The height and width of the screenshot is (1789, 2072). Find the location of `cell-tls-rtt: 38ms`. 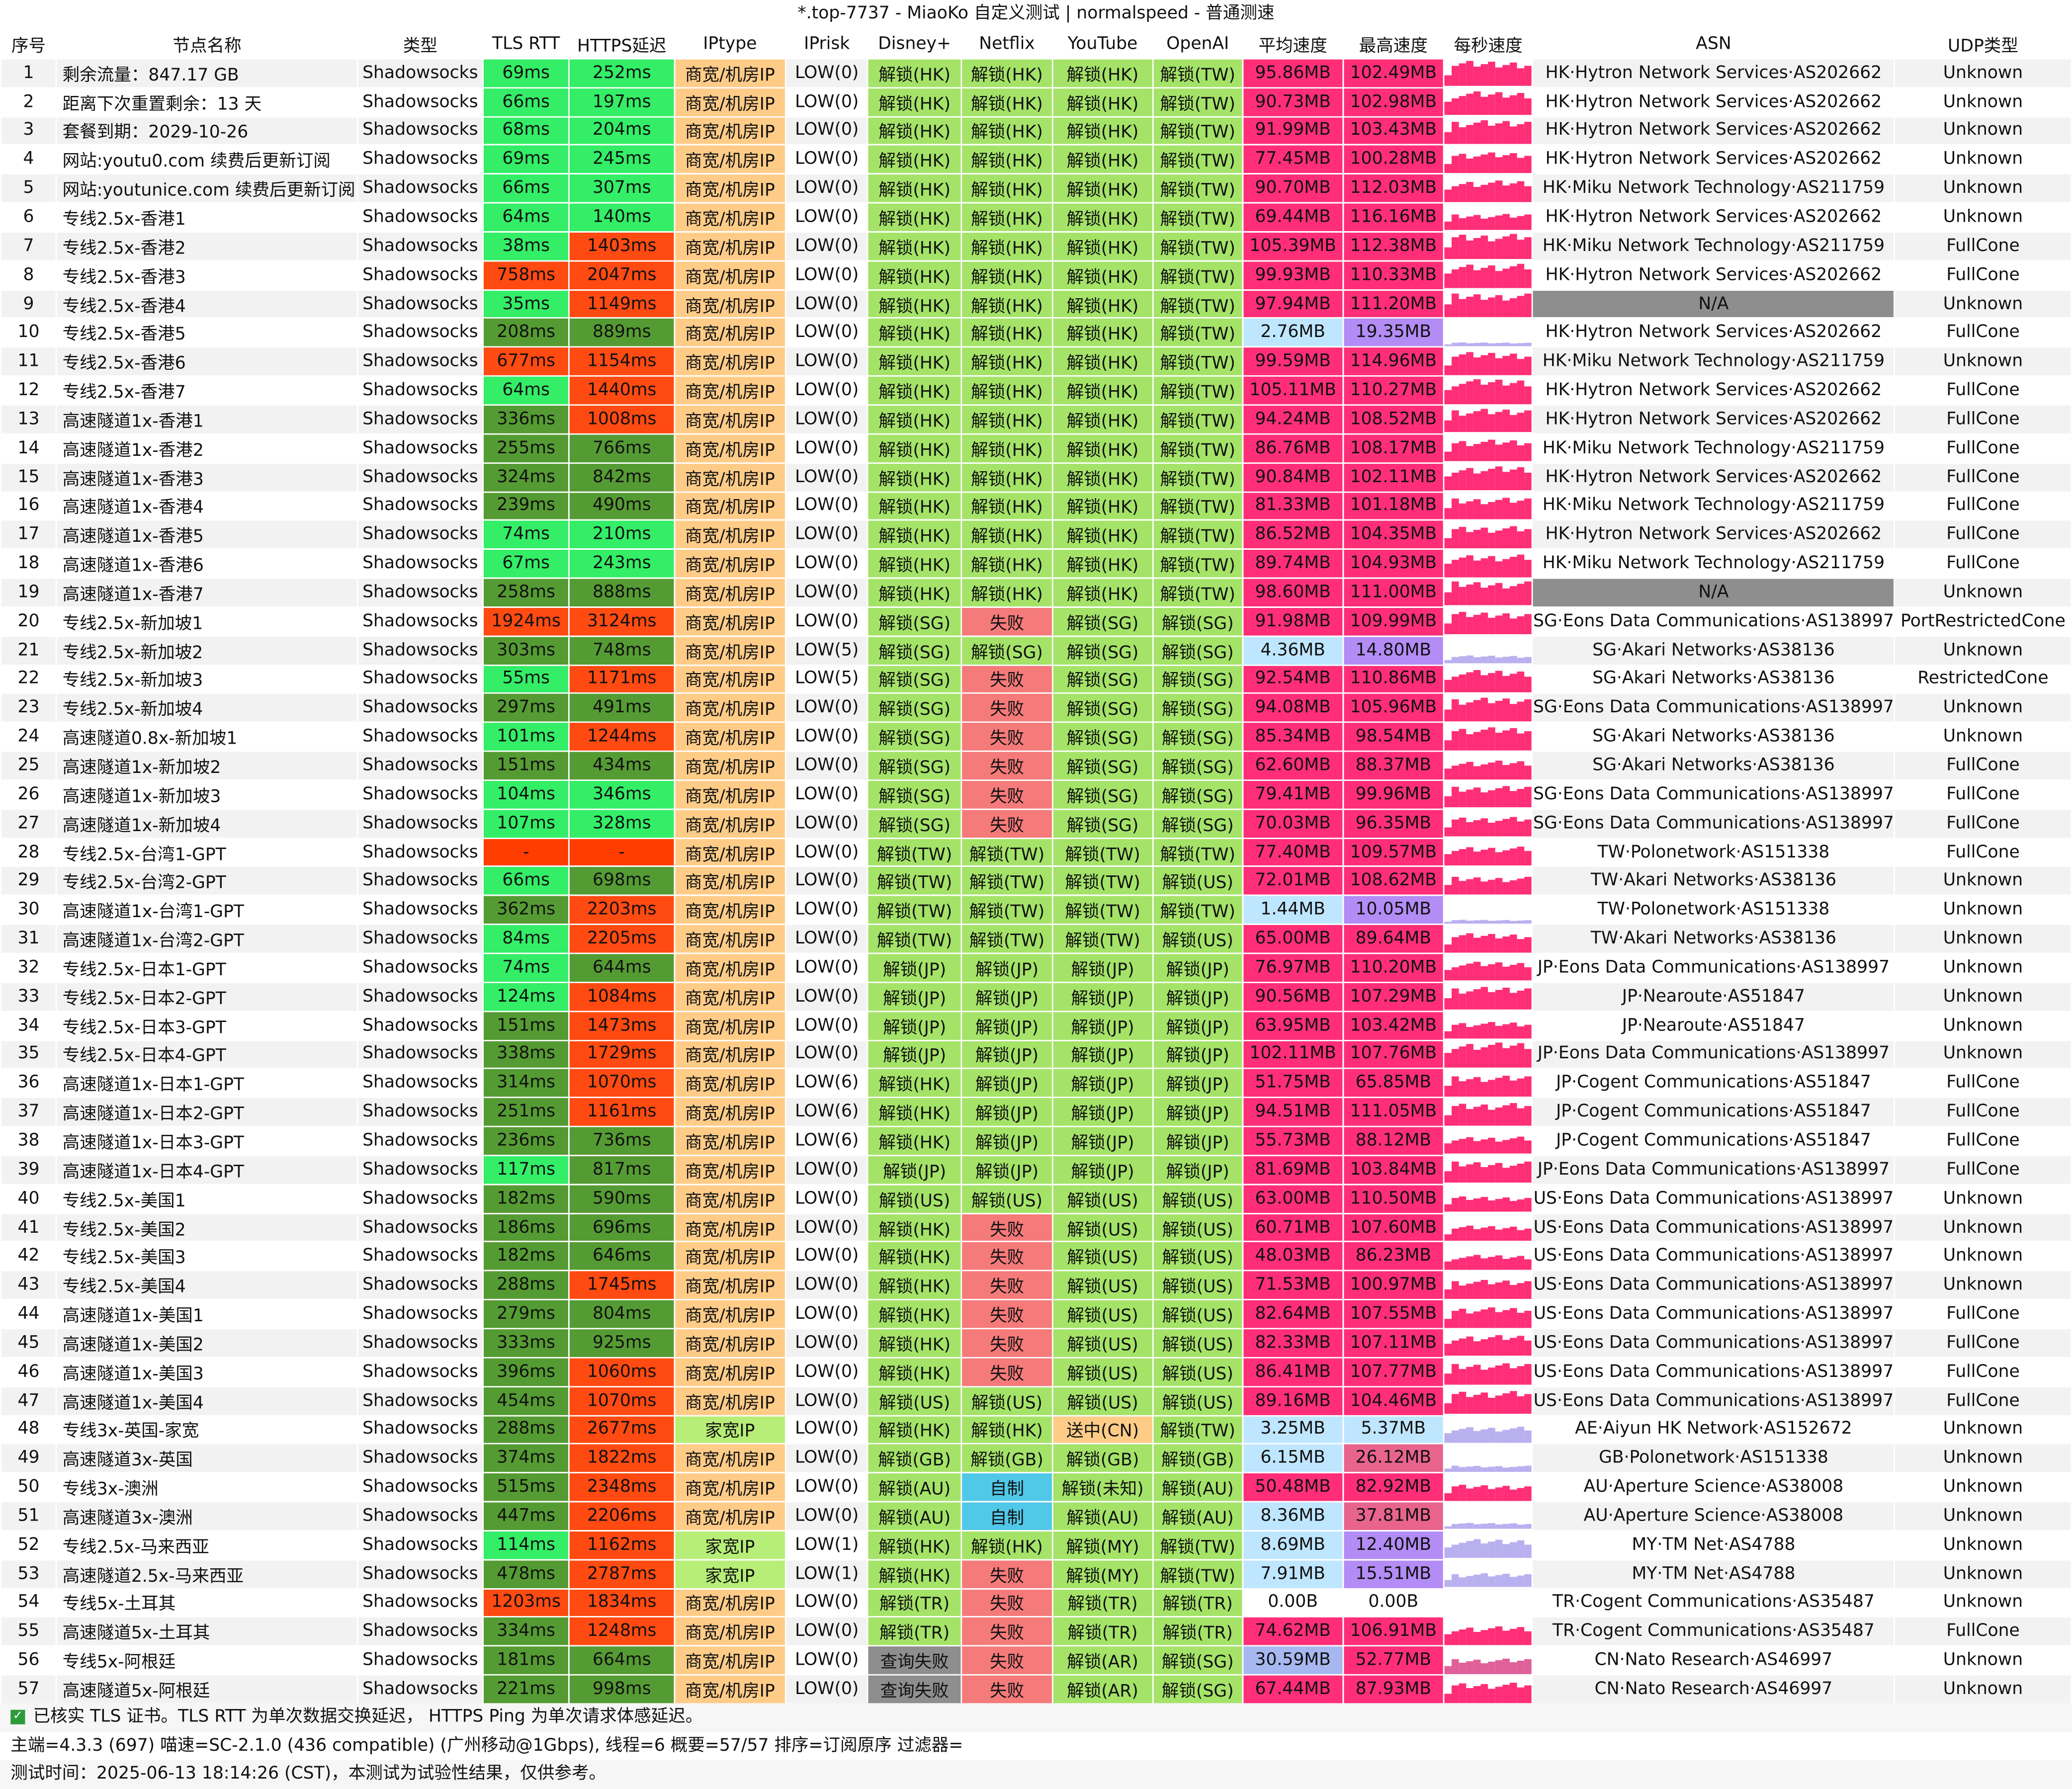

cell-tls-rtt: 38ms is located at coordinates (526, 246).